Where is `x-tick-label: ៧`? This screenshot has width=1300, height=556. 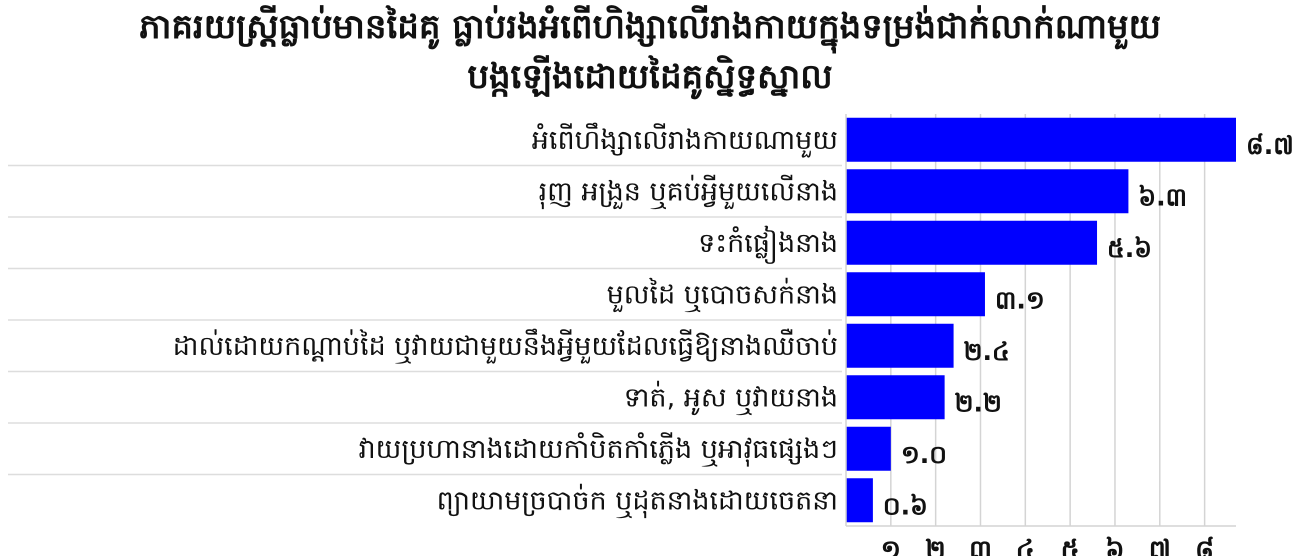 x-tick-label: ៧ is located at coordinates (1160, 545).